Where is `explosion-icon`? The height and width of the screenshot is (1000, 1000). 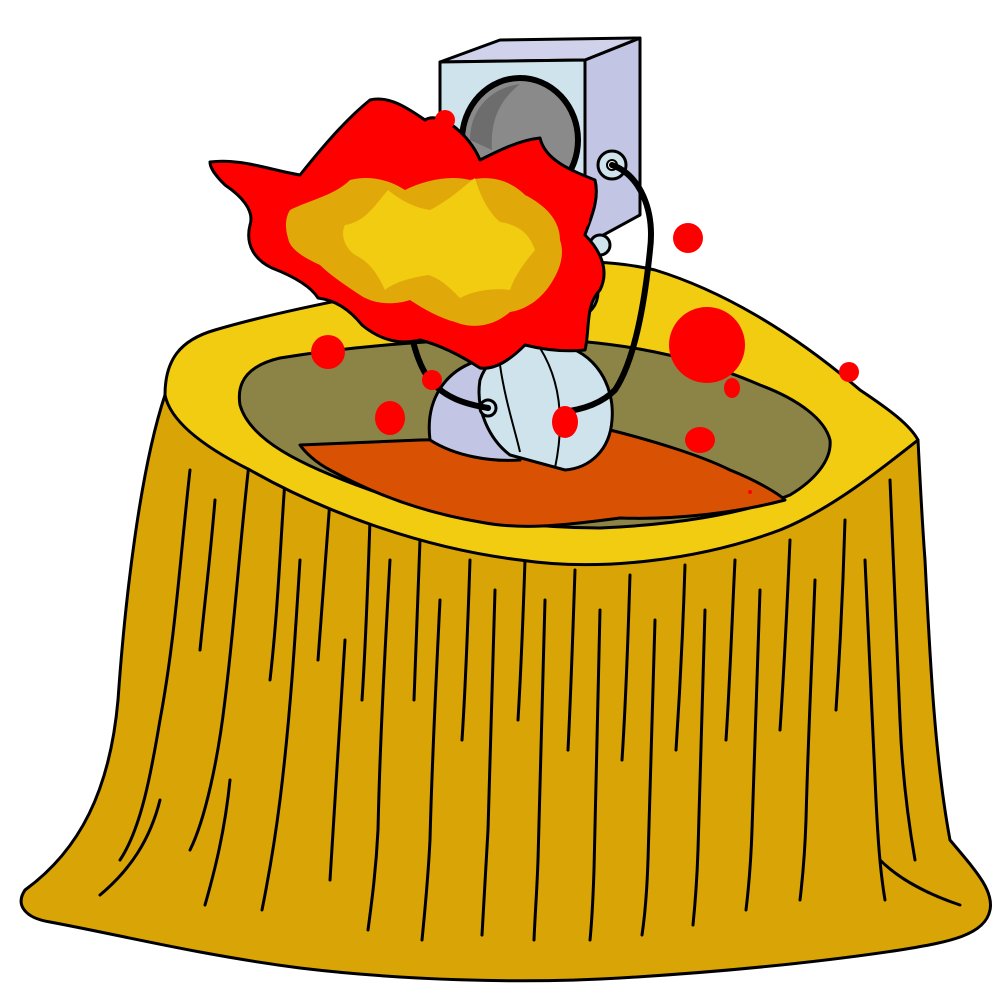 explosion-icon is located at coordinates (407, 233).